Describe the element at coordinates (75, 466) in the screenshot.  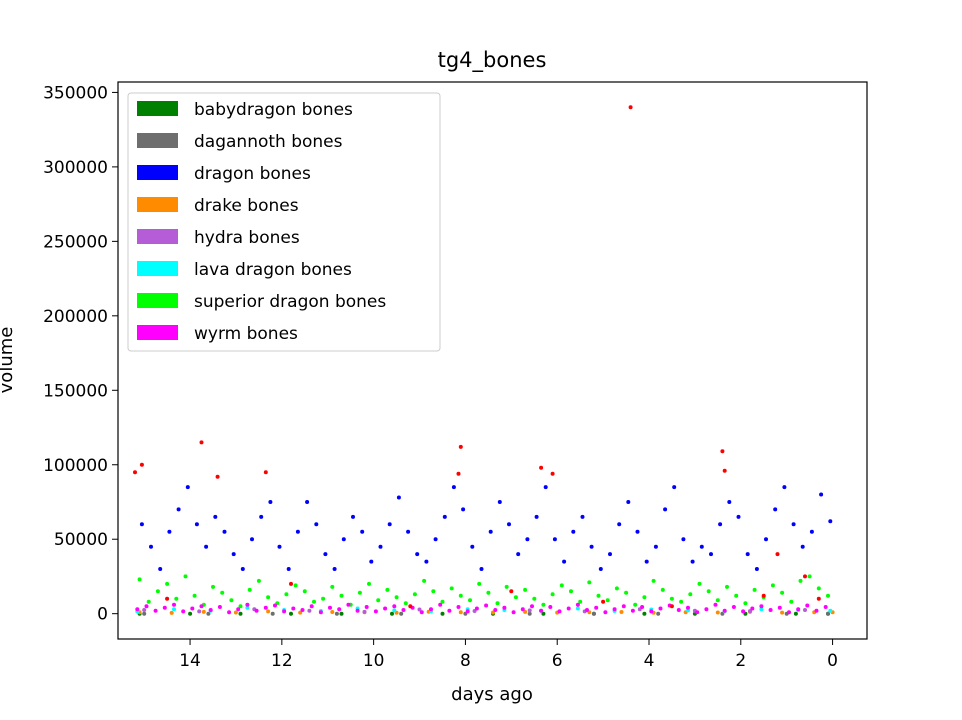
I see `y-tick-label: 100000` at that location.